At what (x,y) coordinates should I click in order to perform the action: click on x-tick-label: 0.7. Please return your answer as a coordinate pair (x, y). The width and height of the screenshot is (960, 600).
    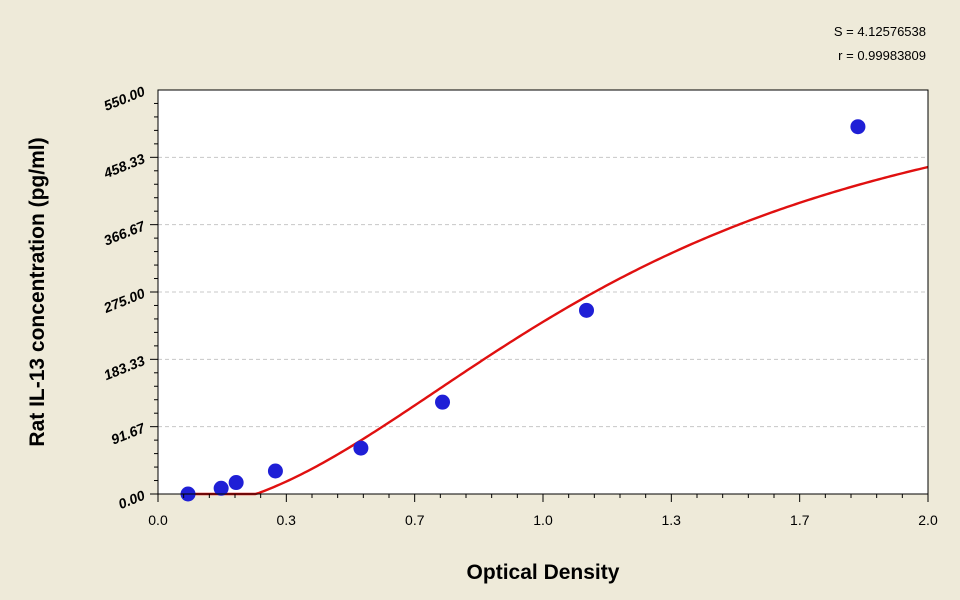
    Looking at the image, I should click on (415, 520).